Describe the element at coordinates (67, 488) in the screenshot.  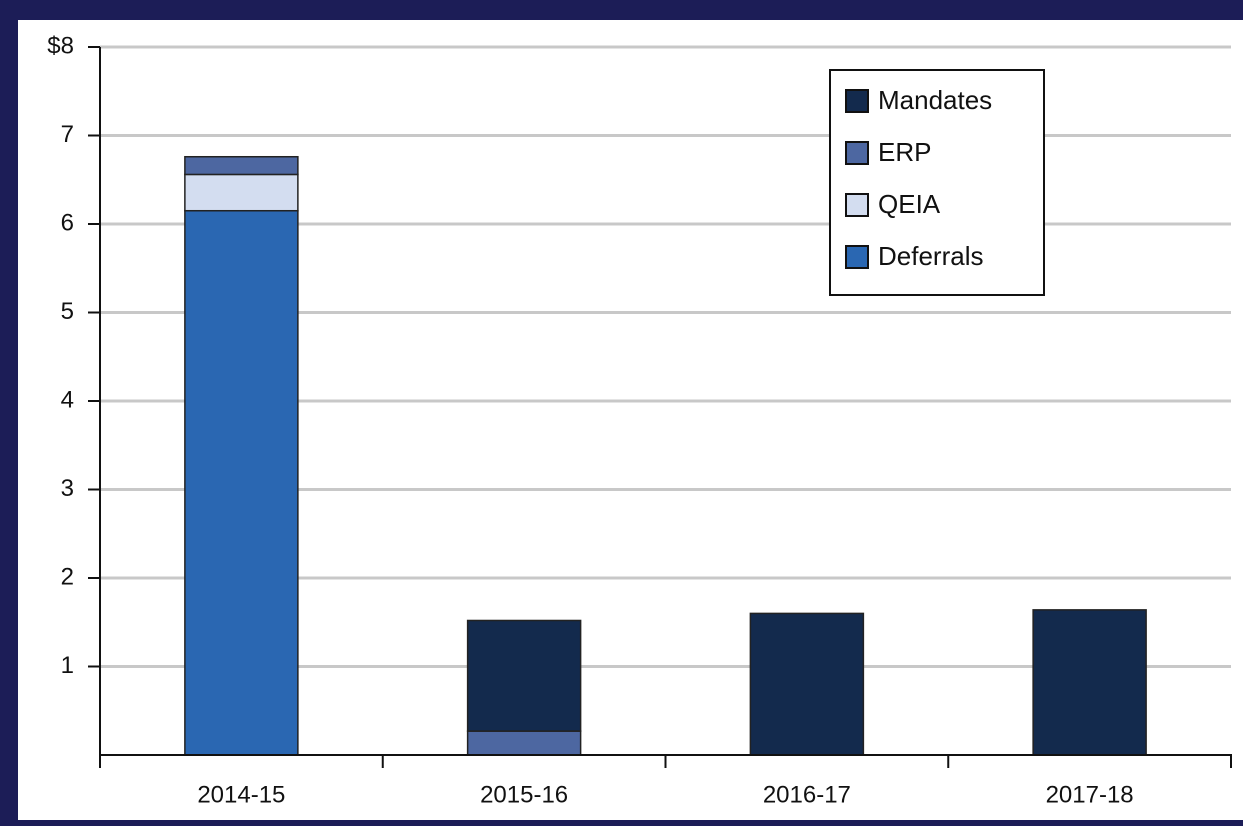
I see `y-tick-label: 3` at that location.